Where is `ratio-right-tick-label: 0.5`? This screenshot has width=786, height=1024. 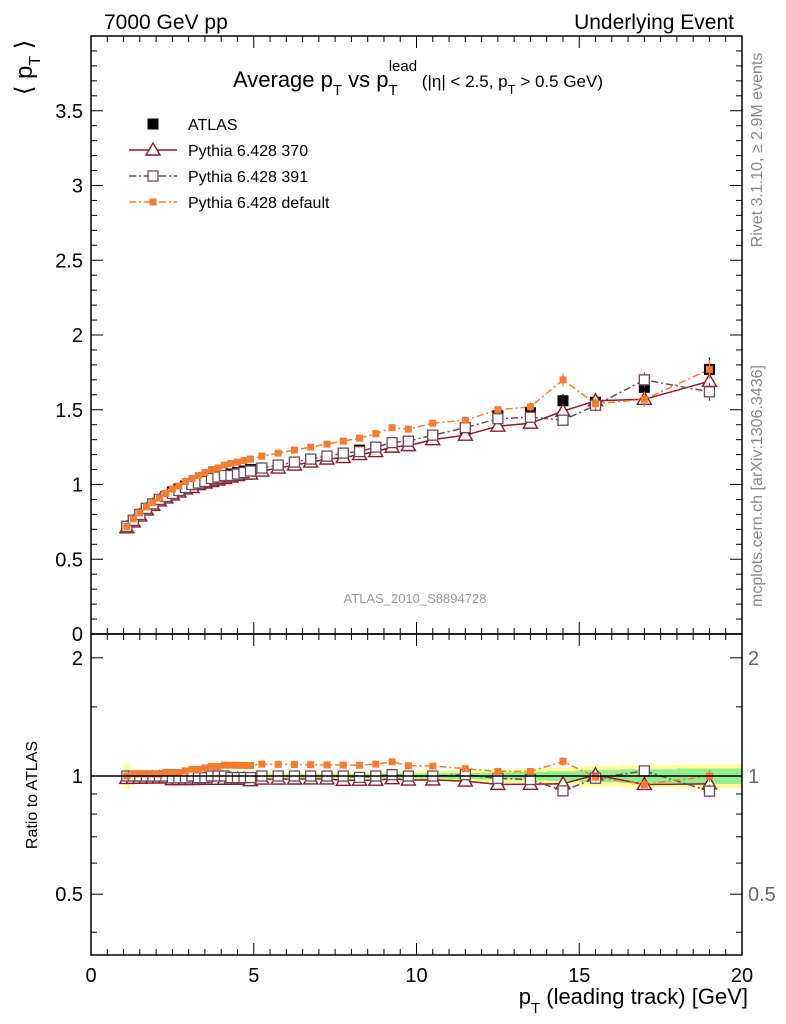
ratio-right-tick-label: 0.5 is located at coordinates (762, 895).